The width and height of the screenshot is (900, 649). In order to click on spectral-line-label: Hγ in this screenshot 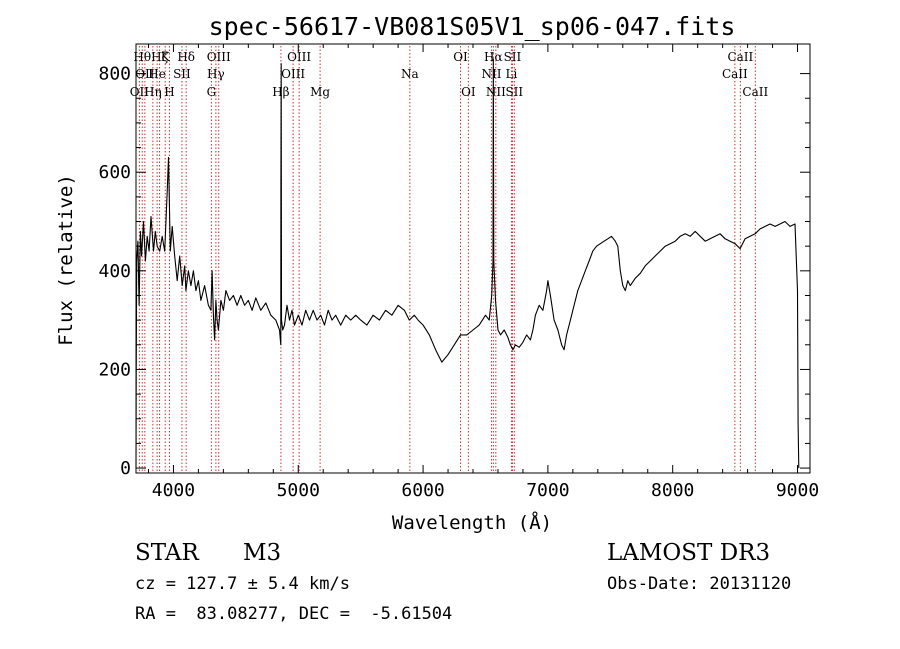, I will do `click(216, 74)`.